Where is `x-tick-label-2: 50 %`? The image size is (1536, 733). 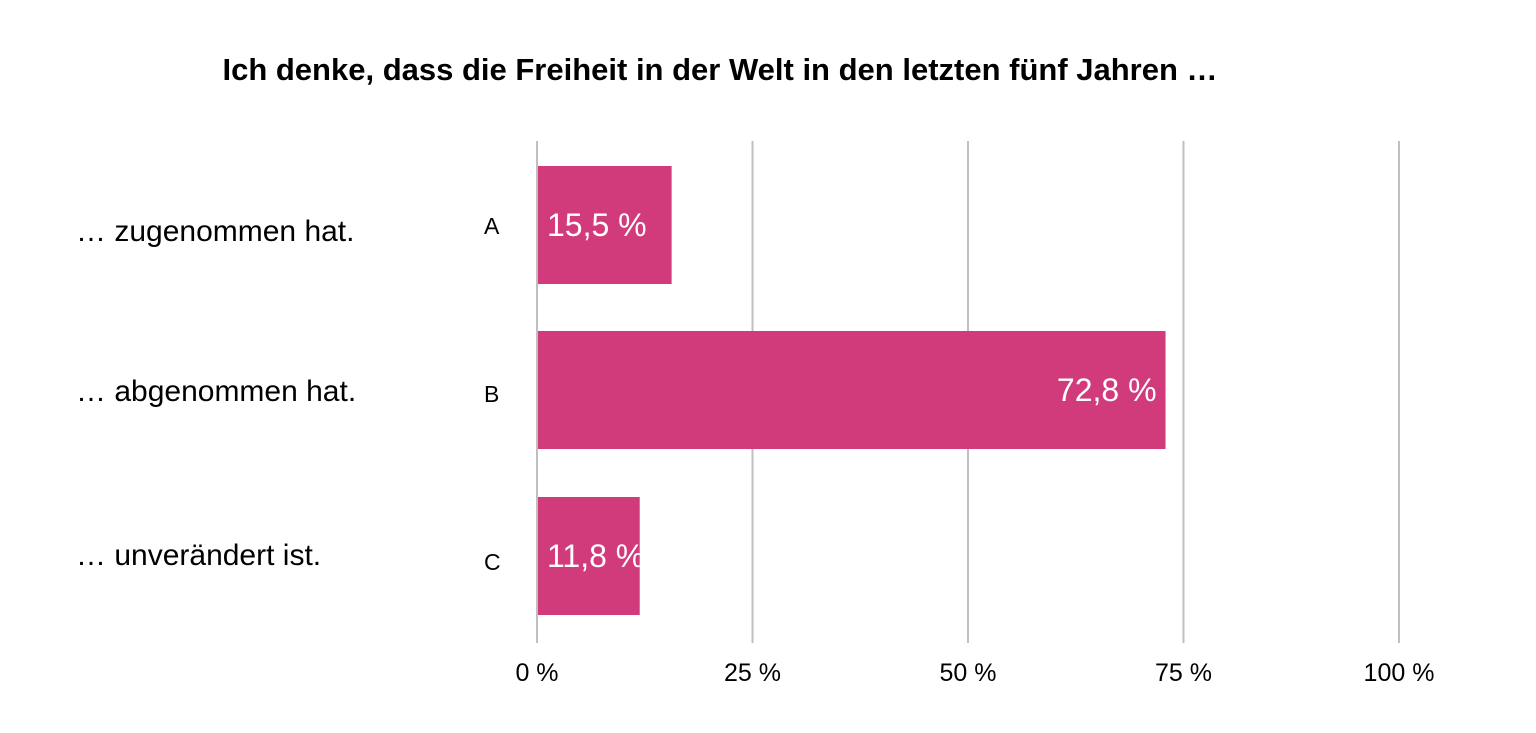 x-tick-label-2: 50 % is located at coordinates (968, 673).